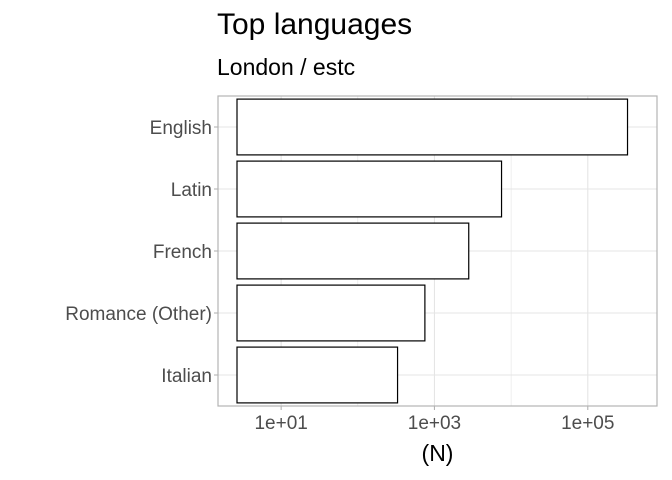  I want to click on y-tick-label: Latin, so click(191, 190).